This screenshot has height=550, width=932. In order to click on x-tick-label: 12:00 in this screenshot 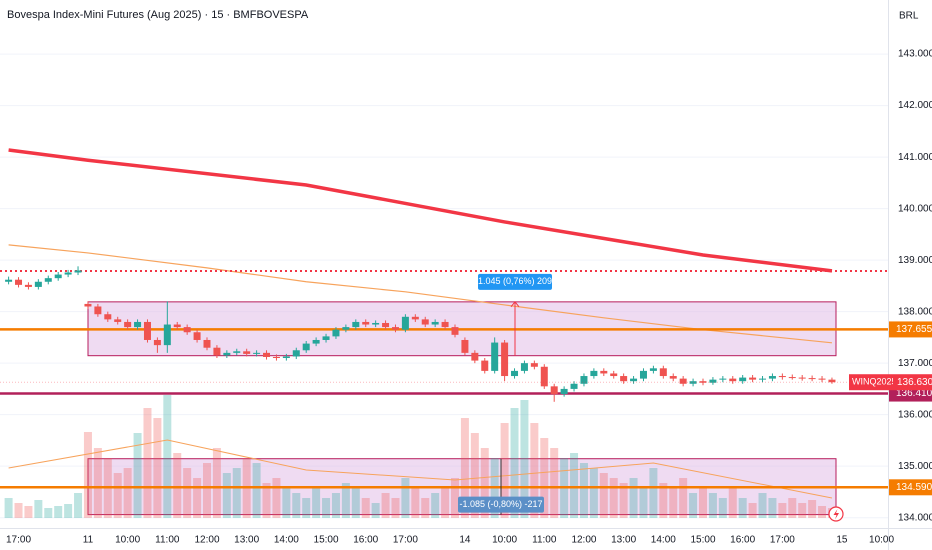, I will do `click(583, 540)`.